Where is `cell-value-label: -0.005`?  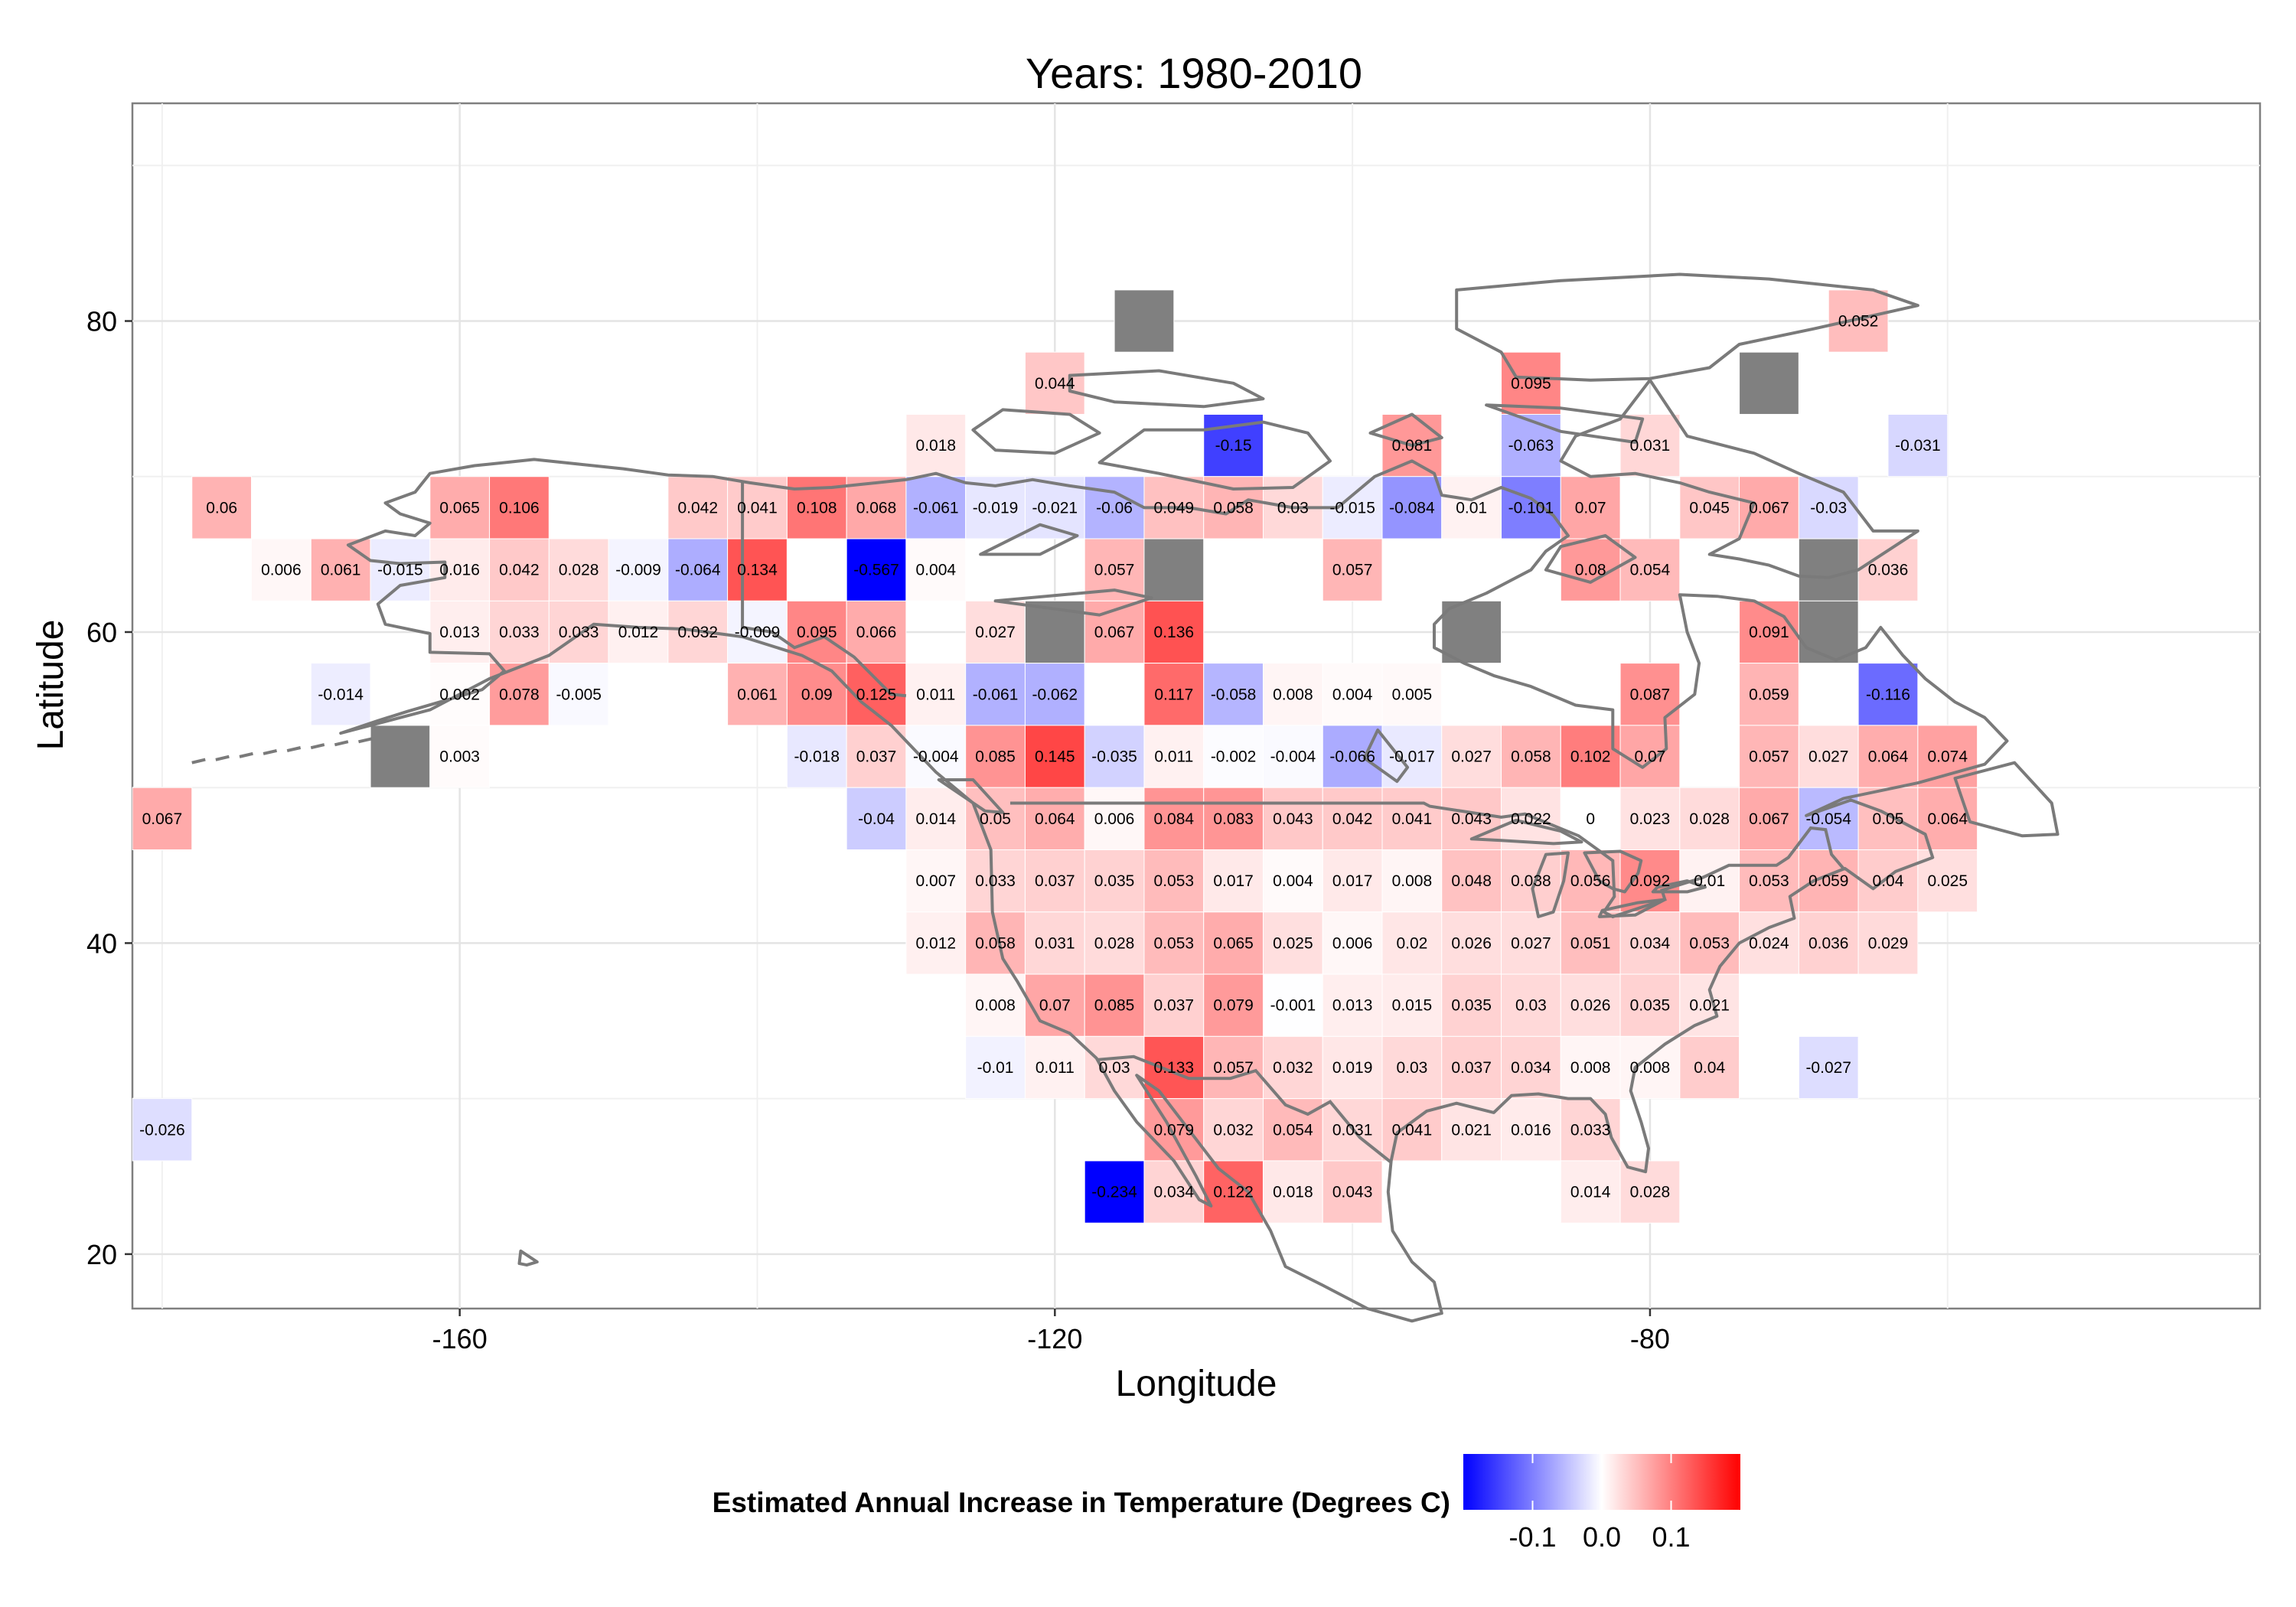
cell-value-label: -0.005 is located at coordinates (579, 694).